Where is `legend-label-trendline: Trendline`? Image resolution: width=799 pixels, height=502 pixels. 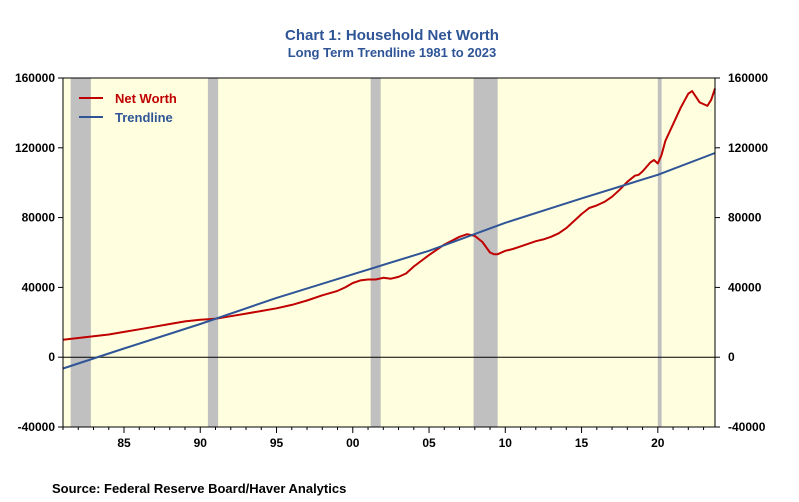 legend-label-trendline: Trendline is located at coordinates (144, 117).